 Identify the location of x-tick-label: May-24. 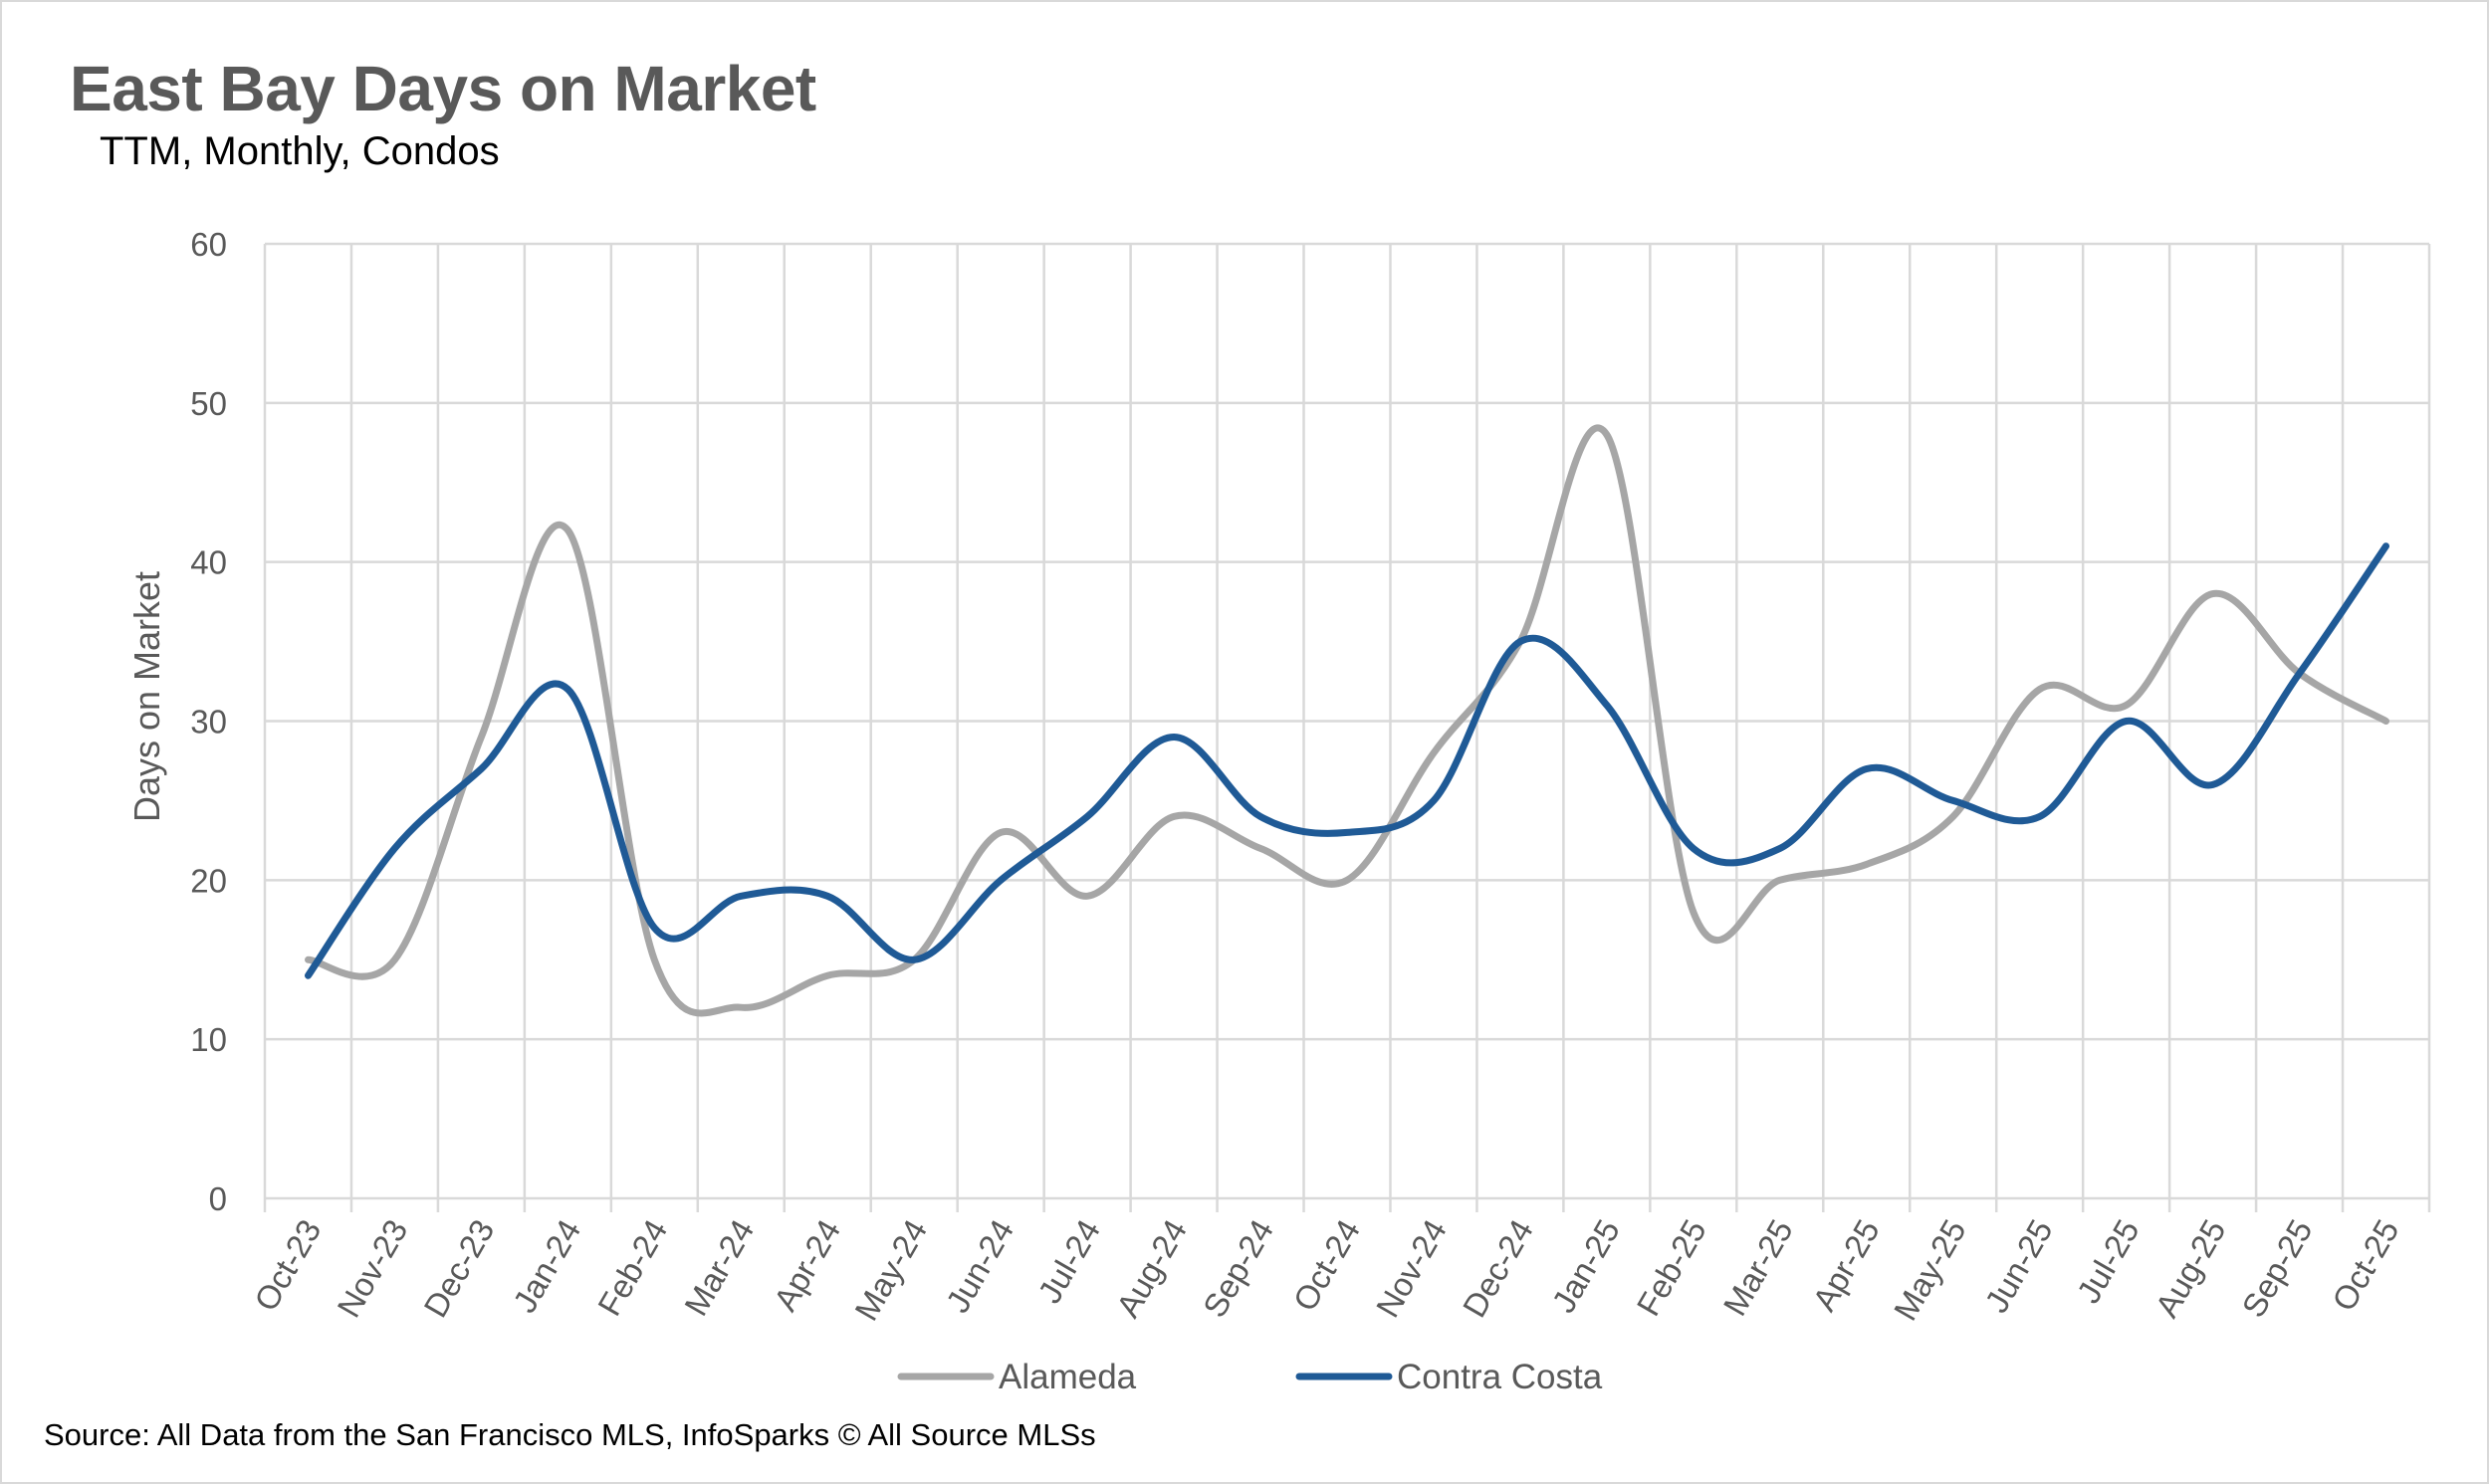
(890, 1270).